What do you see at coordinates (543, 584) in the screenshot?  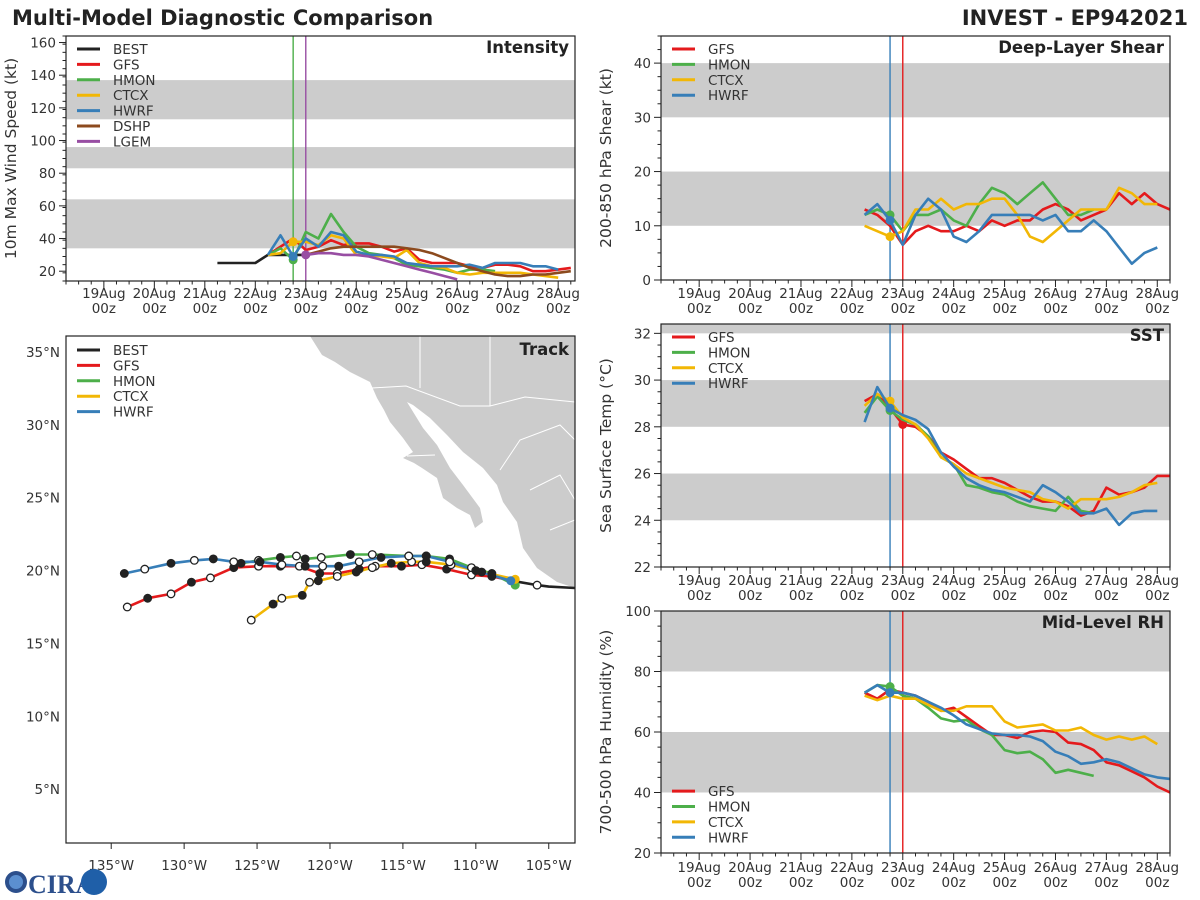 I see `track-line-best` at bounding box center [543, 584].